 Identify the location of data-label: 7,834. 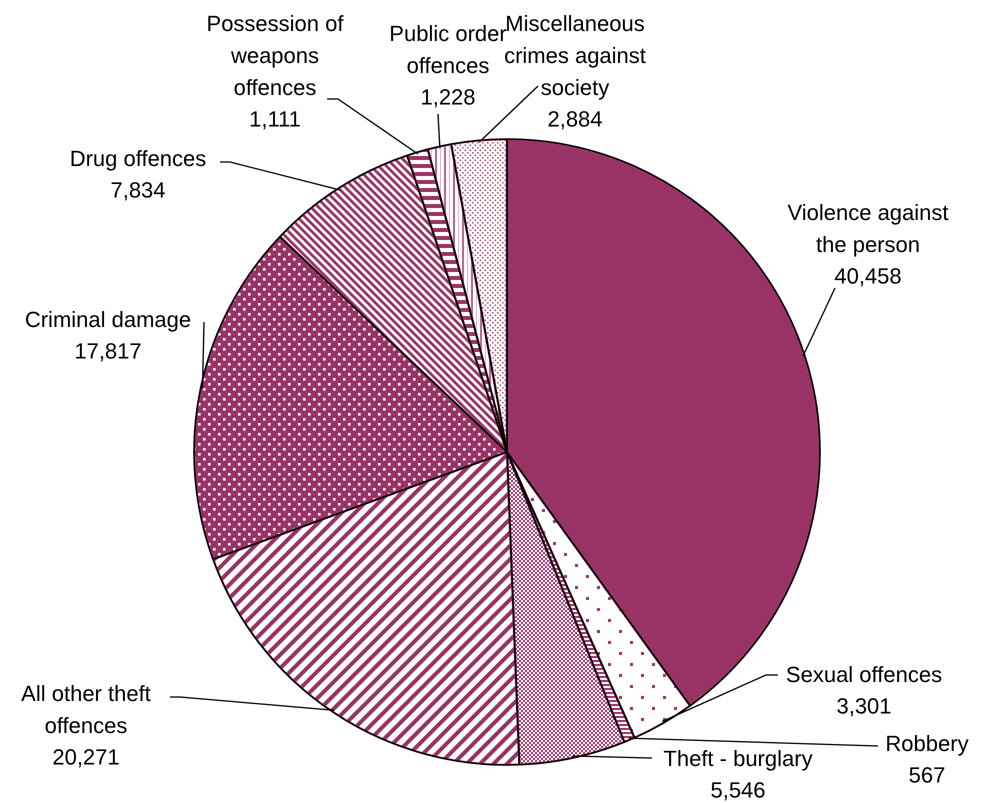
(138, 190).